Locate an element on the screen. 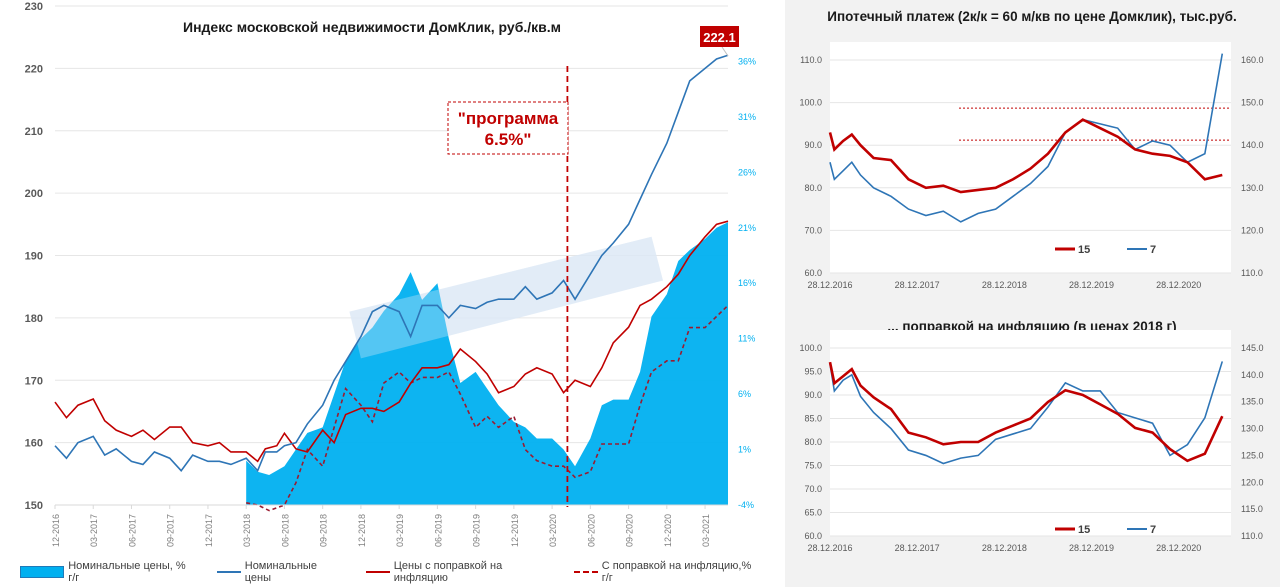  x-tick-label: 03-2021 is located at coordinates (706, 530).